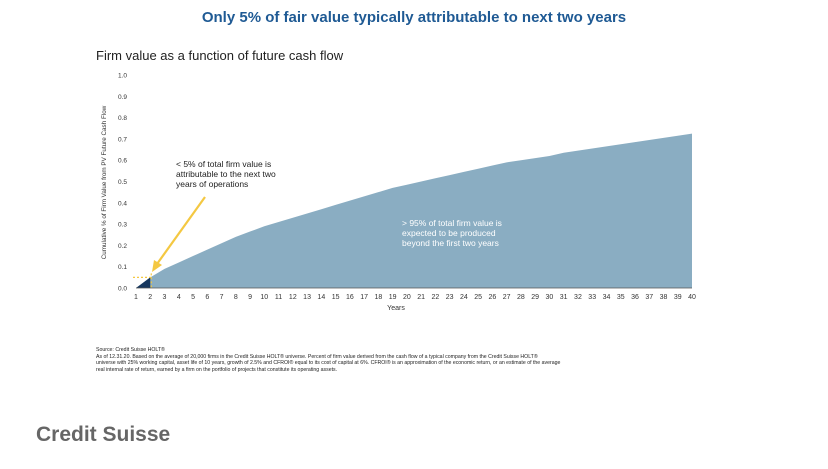 The width and height of the screenshot is (828, 469). I want to click on x-tick-label: 2, so click(150, 297).